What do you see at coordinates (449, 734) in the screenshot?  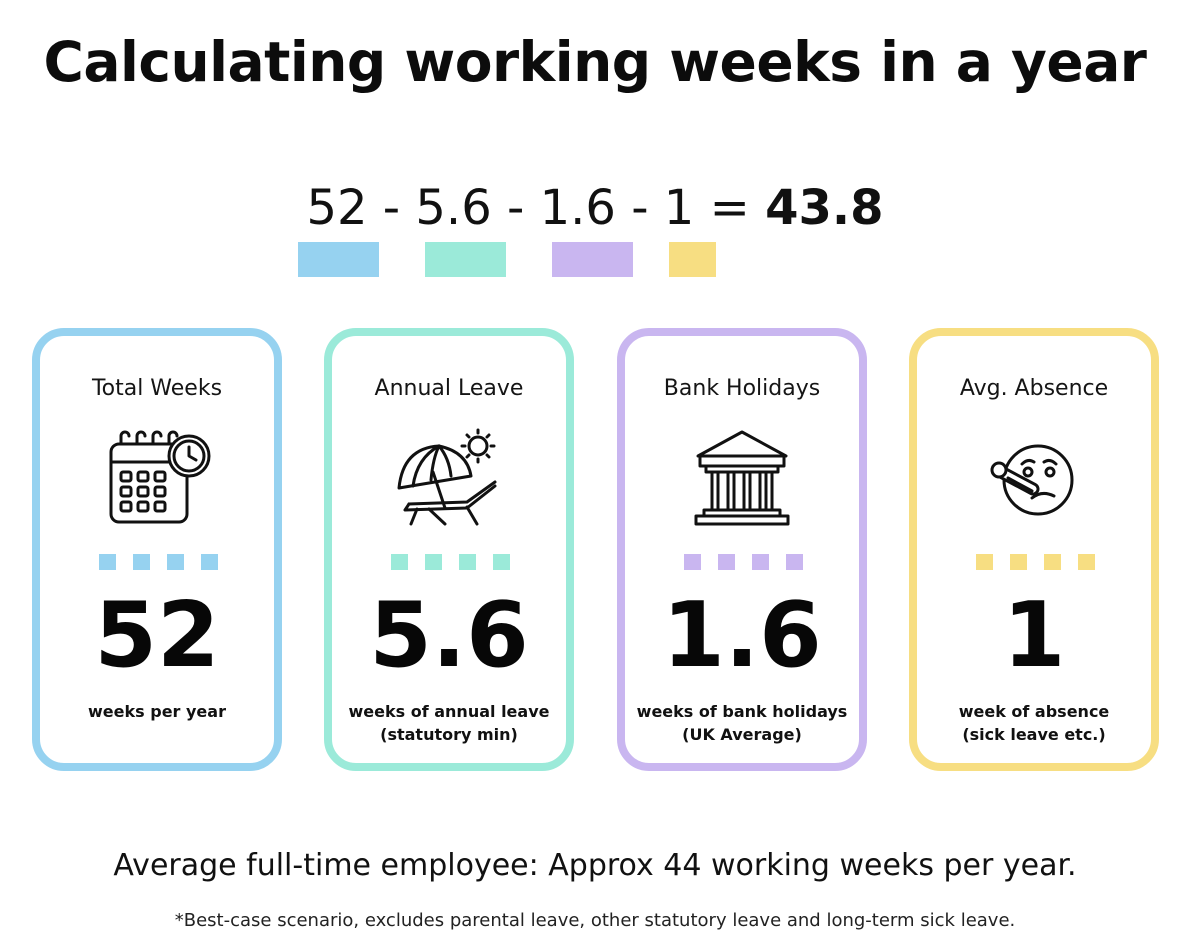 I see `card-description-line: (statutory min)` at bounding box center [449, 734].